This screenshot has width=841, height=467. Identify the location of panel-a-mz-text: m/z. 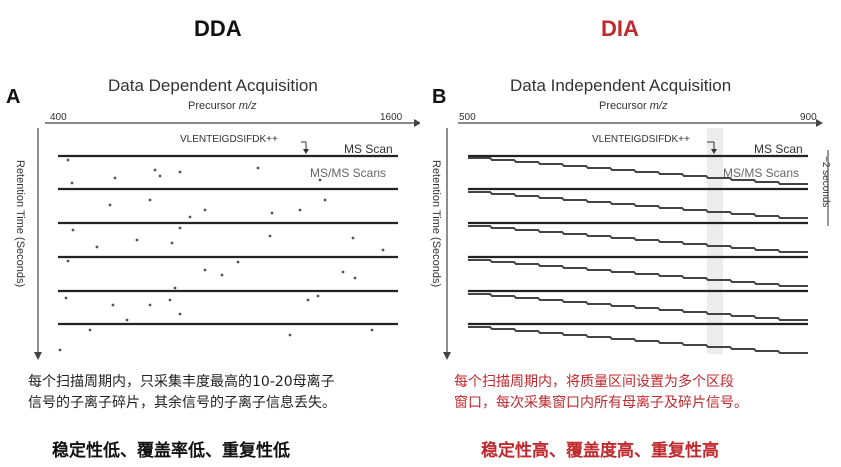
(247, 106).